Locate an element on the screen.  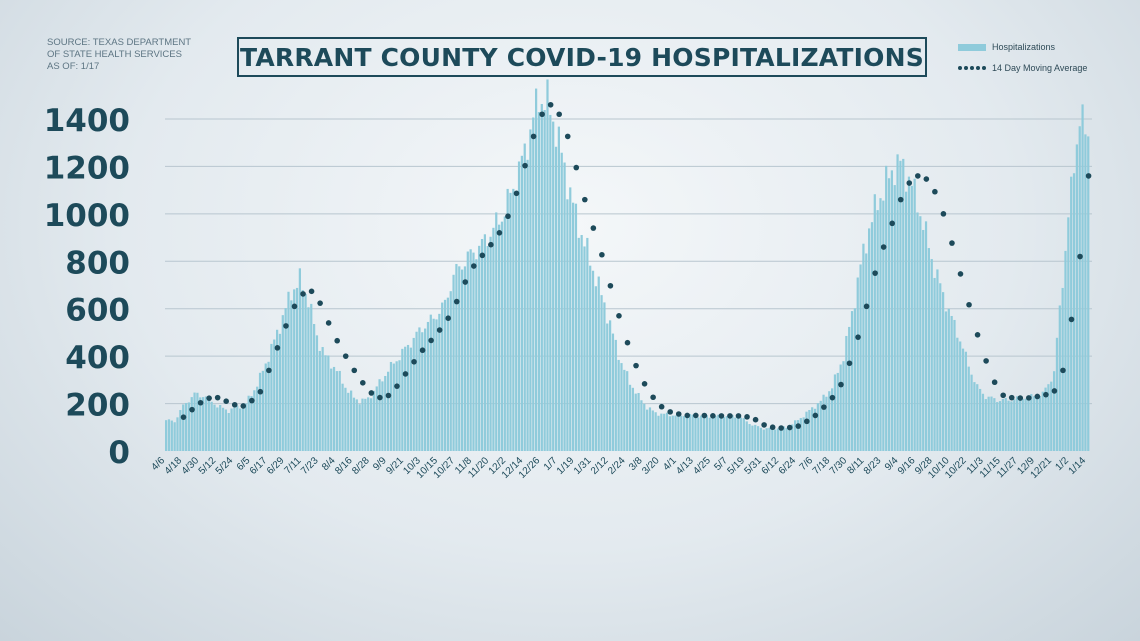
legend-item-hospitalizations: Hospitalizations is located at coordinates (1022, 47).